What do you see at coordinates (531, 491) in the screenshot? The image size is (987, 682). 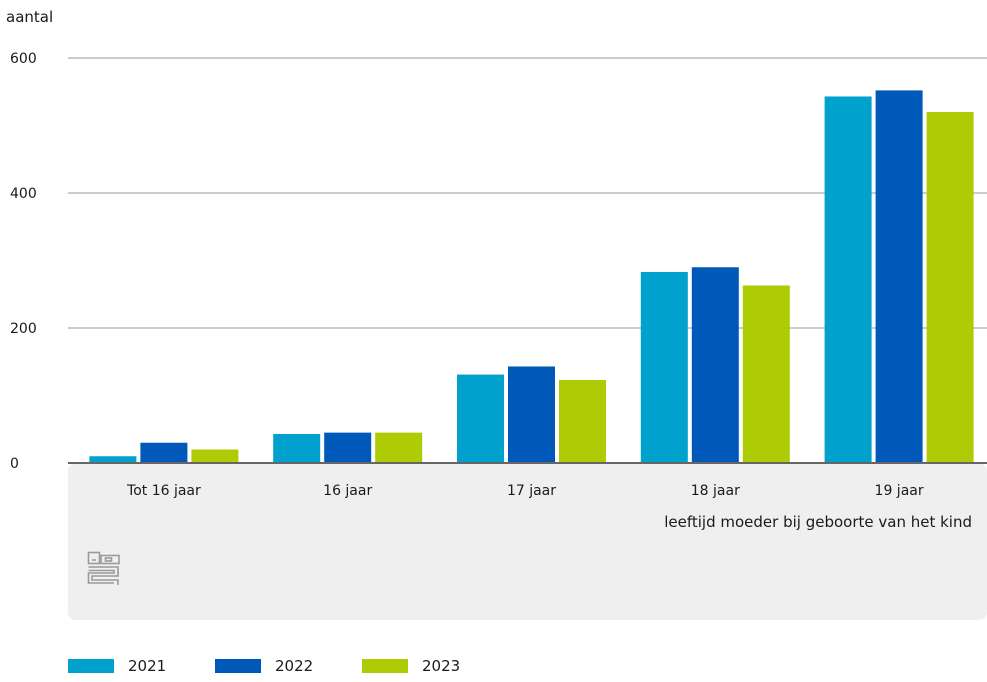 I see `x-tick-label: 17 jaar` at bounding box center [531, 491].